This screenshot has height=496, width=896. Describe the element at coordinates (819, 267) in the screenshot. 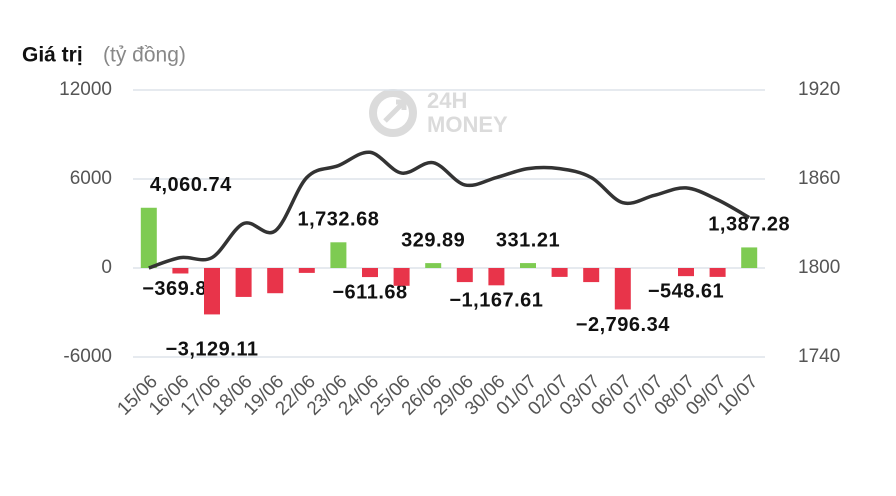

I see `y2-tick-label: 1800` at that location.